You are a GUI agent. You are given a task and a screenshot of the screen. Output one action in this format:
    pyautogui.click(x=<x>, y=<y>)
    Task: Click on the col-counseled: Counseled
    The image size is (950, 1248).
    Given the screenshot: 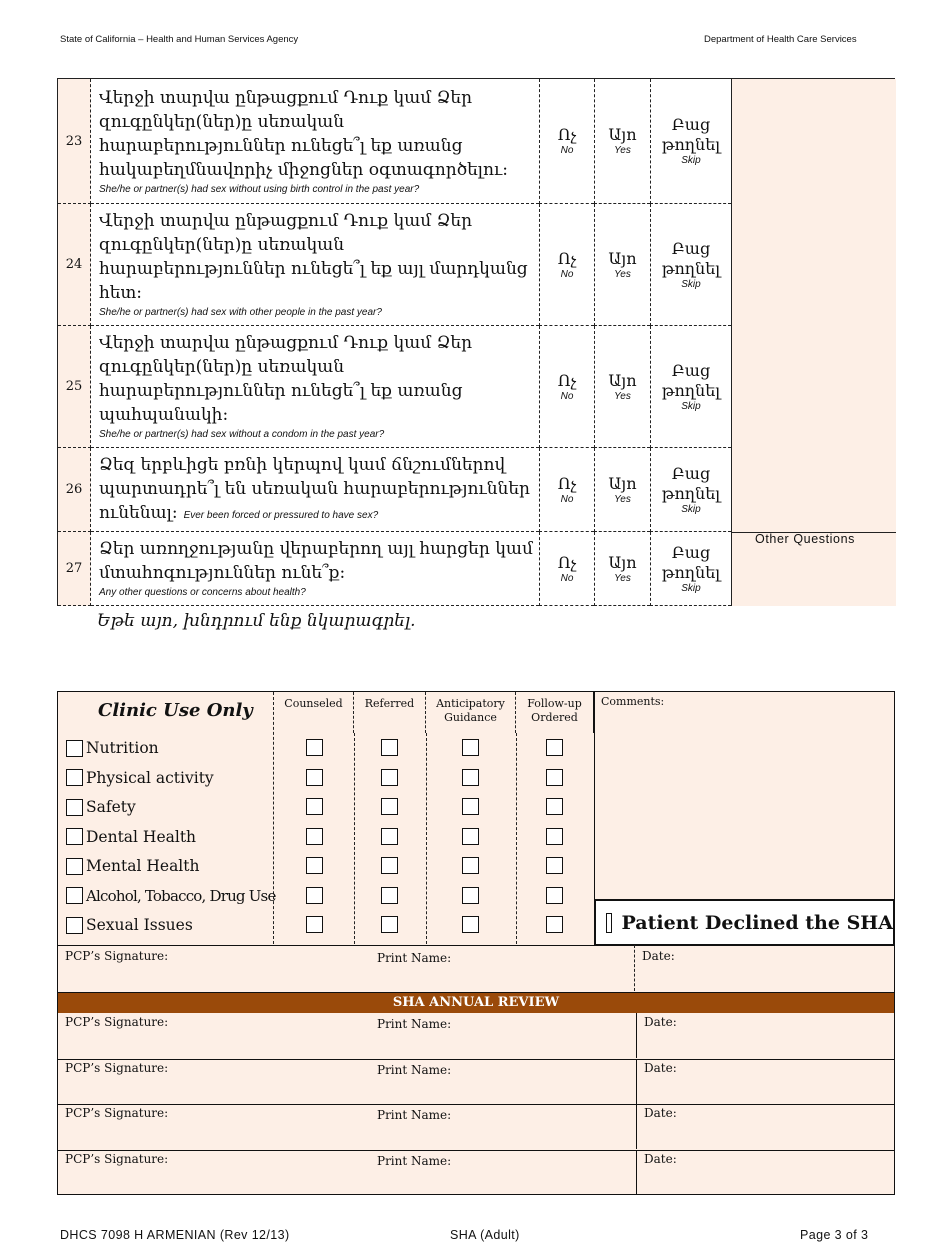 What is the action you would take?
    pyautogui.click(x=314, y=712)
    